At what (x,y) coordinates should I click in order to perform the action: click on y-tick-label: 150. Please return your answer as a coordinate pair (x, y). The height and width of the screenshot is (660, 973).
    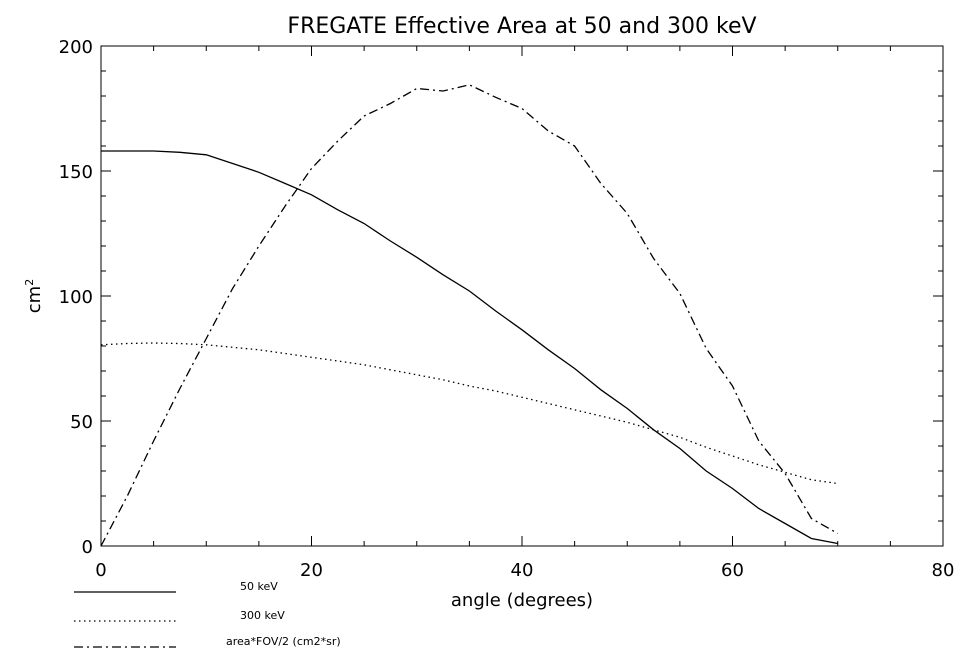
    Looking at the image, I should click on (76, 172).